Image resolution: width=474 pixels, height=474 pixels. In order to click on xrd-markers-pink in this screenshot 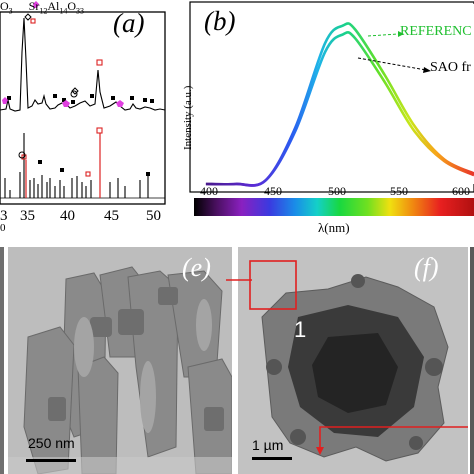, I will do `click(63, 54)`.